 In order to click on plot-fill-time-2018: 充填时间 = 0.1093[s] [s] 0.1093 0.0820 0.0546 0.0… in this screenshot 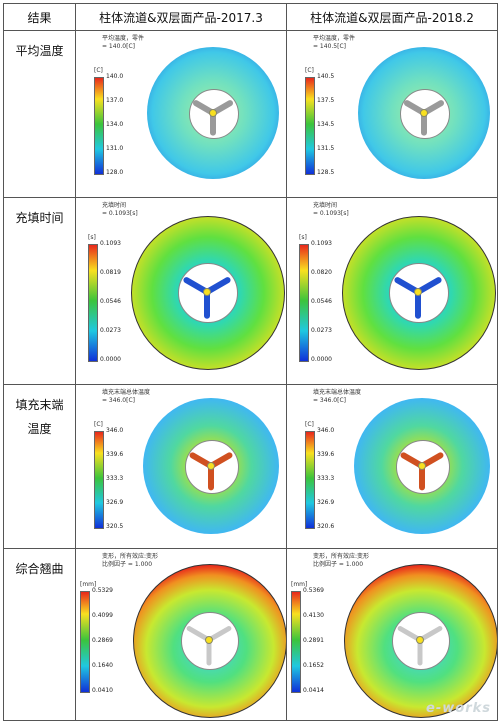, I will do `click(392, 291)`.